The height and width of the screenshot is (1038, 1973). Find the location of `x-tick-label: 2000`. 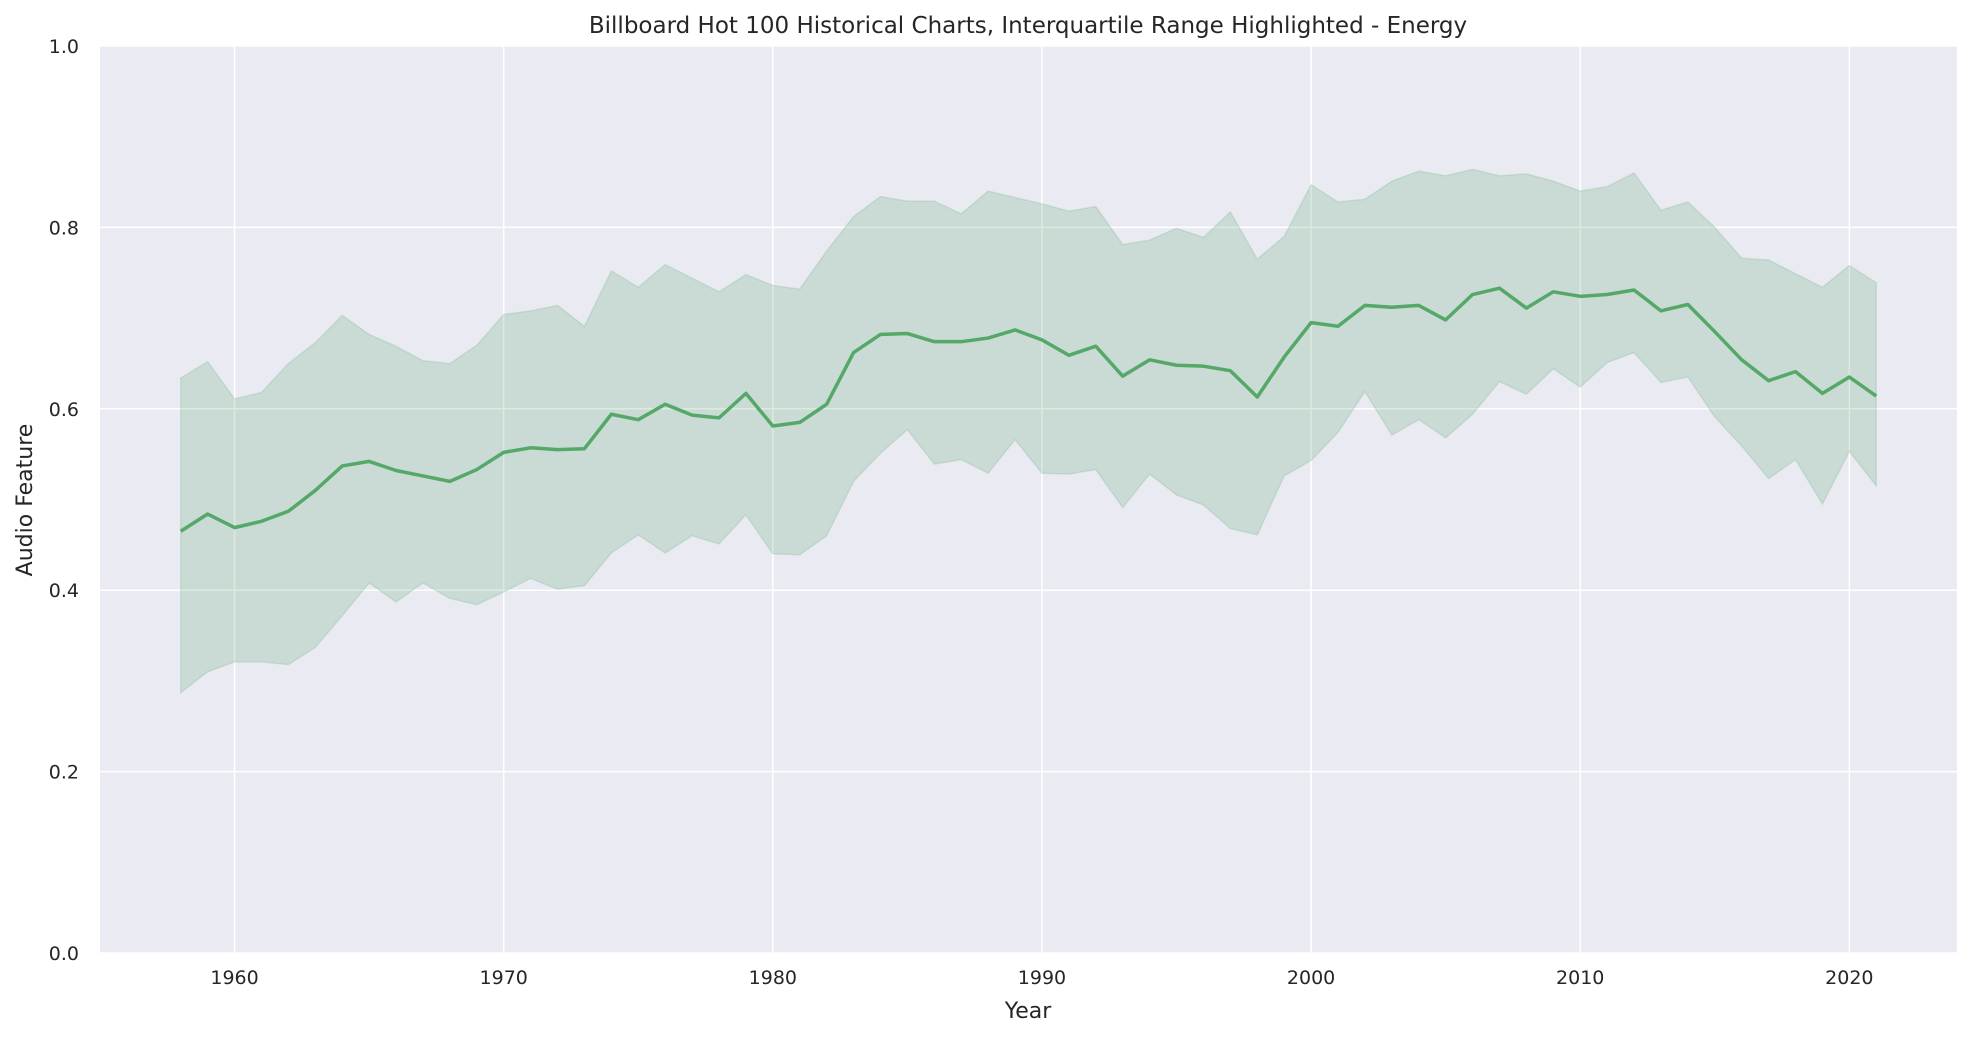

x-tick-label: 2000 is located at coordinates (1311, 978).